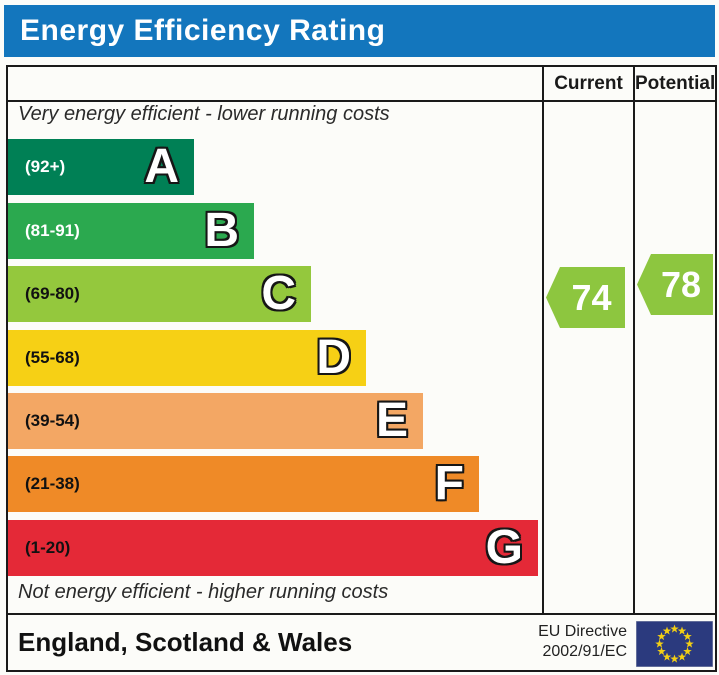 The image size is (719, 675). I want to click on band-E-letter: E, so click(391, 420).